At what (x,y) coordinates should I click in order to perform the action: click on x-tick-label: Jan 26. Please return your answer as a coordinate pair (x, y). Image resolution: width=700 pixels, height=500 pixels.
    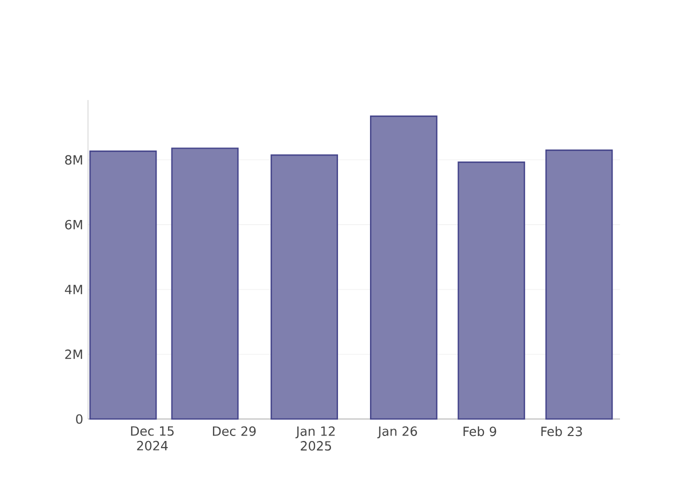
    Looking at the image, I should click on (397, 432).